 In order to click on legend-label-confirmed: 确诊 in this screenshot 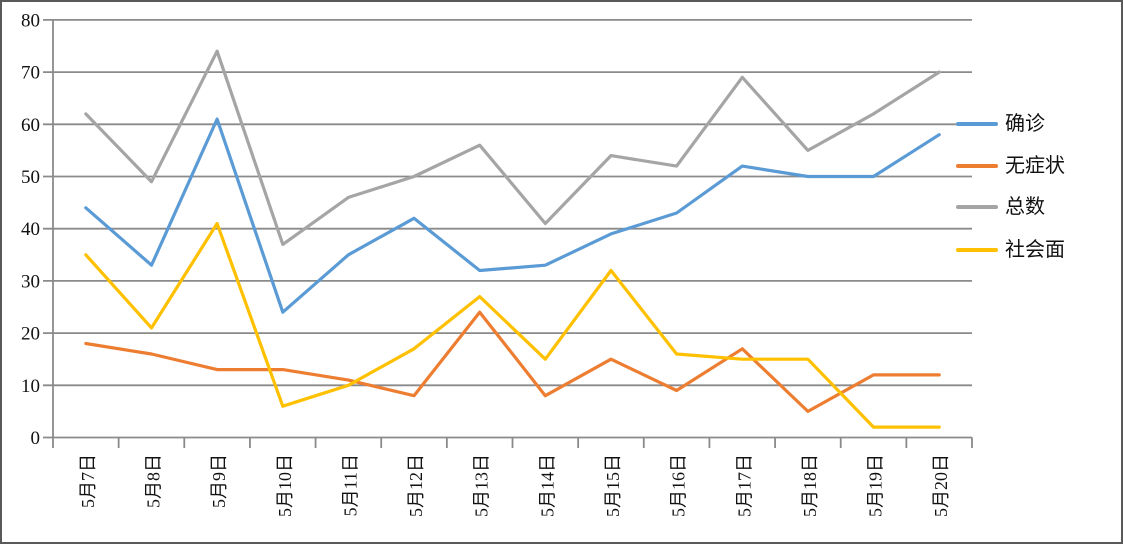, I will do `click(1025, 124)`.